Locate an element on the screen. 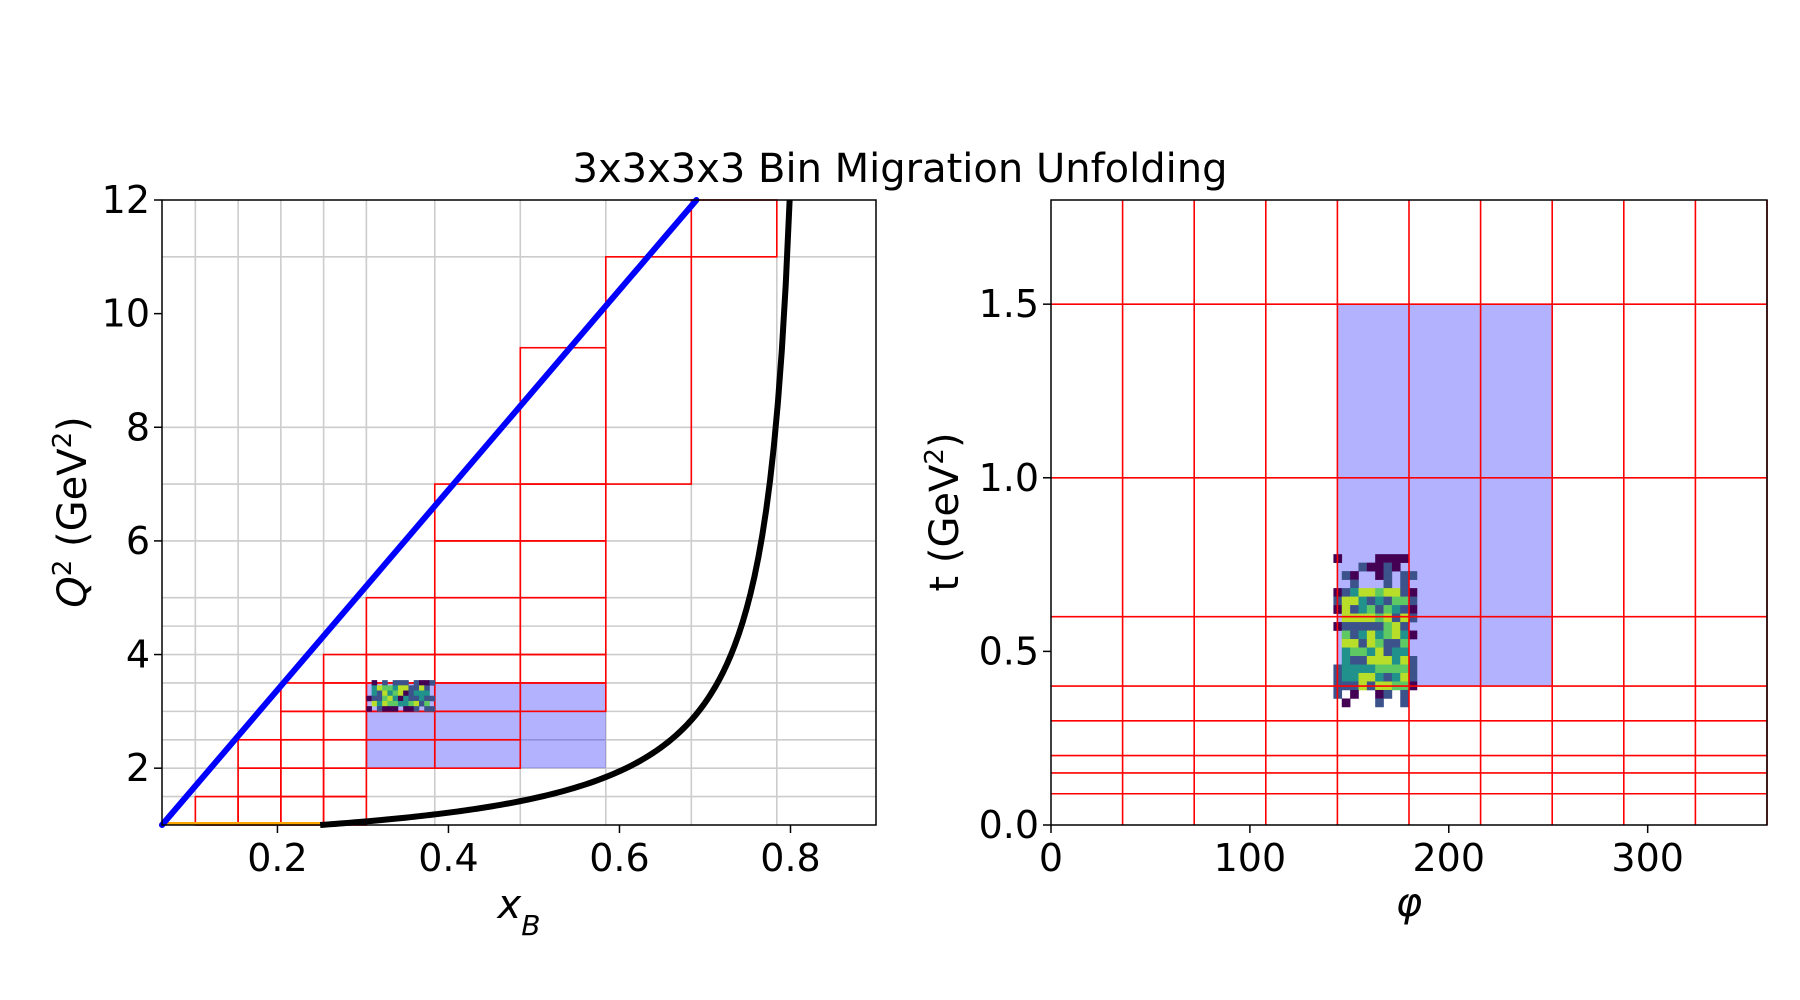 This screenshot has height=1000, width=1800. left-x-tick-label: 0.6 is located at coordinates (619, 858).